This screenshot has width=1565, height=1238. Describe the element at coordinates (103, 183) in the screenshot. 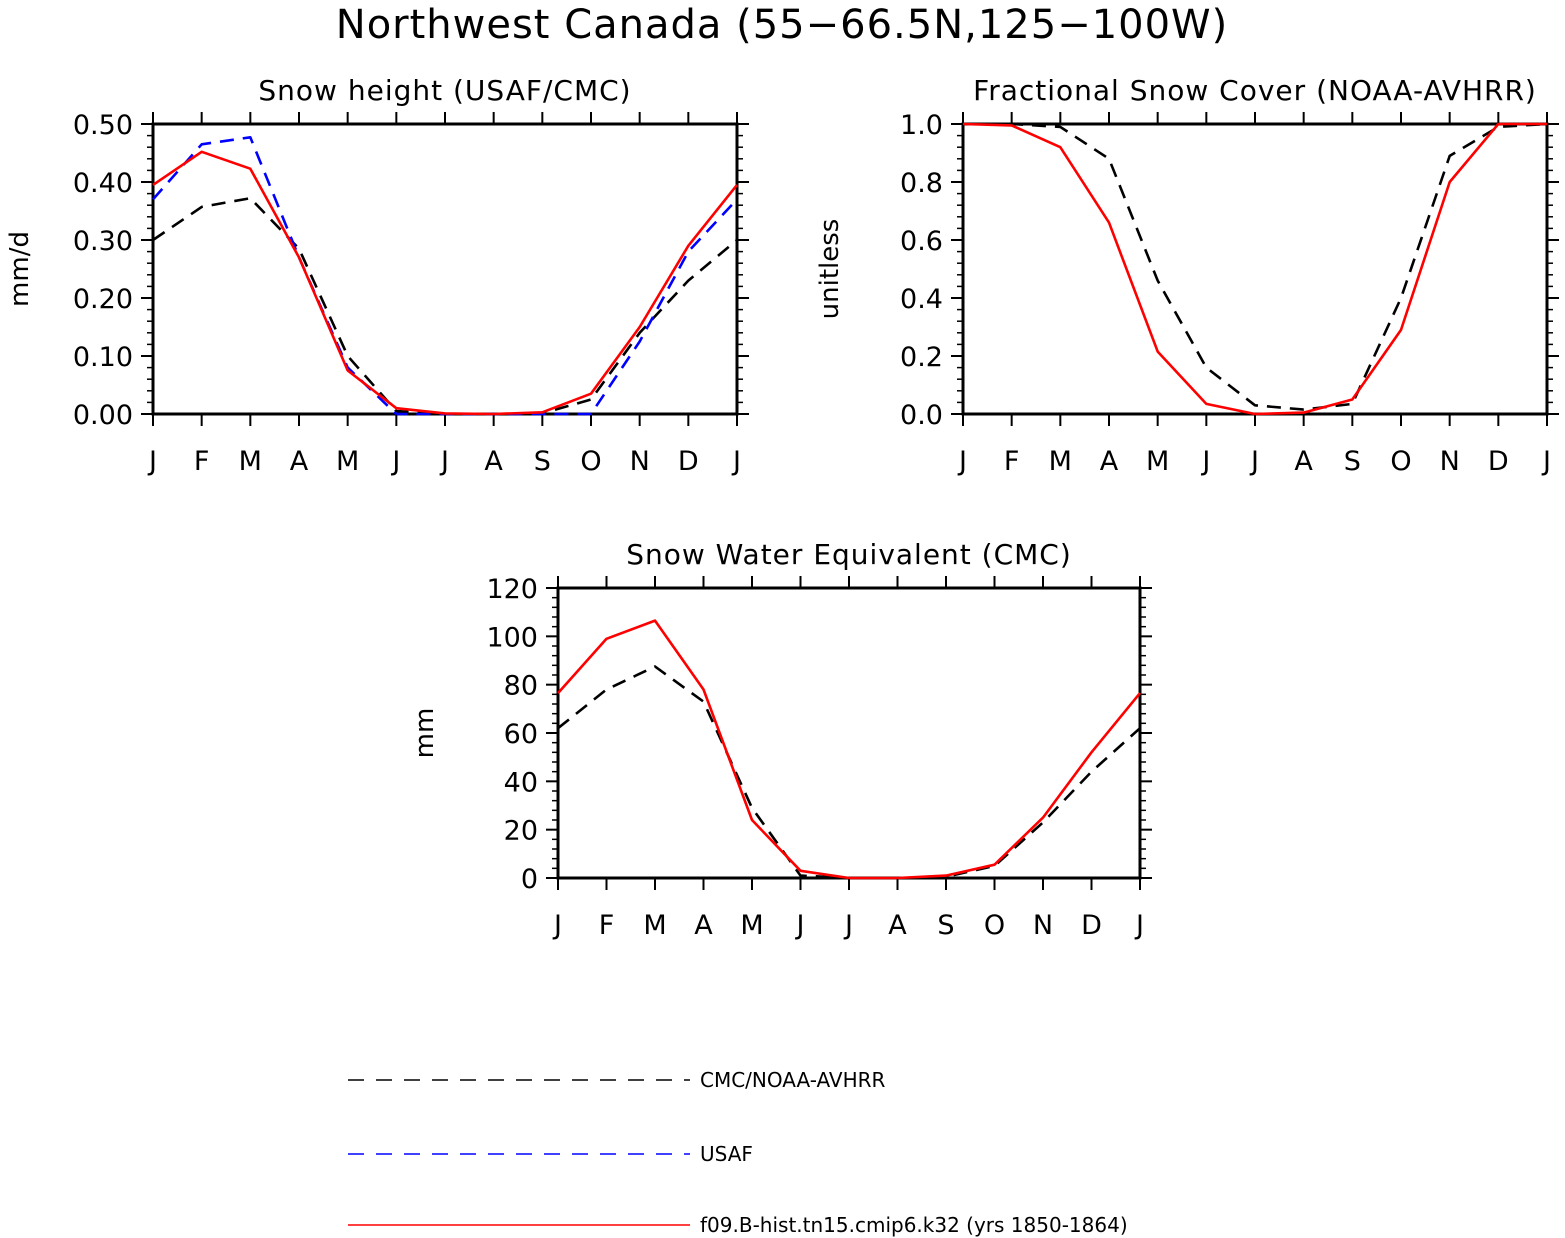

I see `y-tick-label: 0.40` at that location.